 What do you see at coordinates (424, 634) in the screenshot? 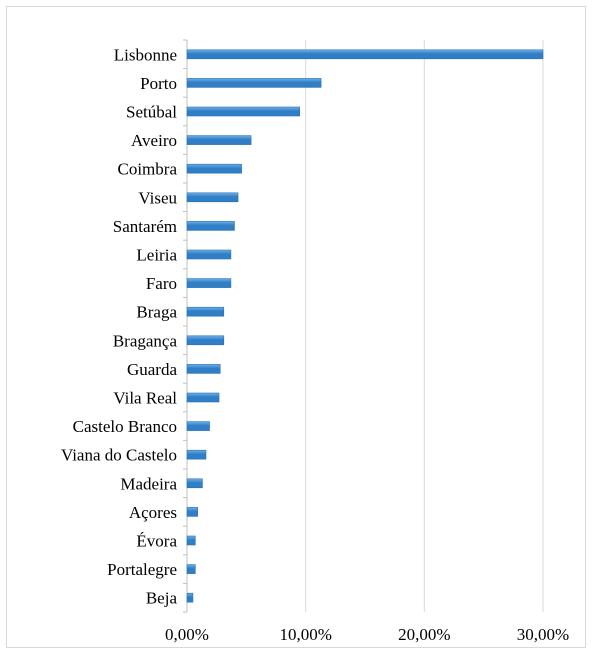
I see `x-tick-label: 20,00%` at bounding box center [424, 634].